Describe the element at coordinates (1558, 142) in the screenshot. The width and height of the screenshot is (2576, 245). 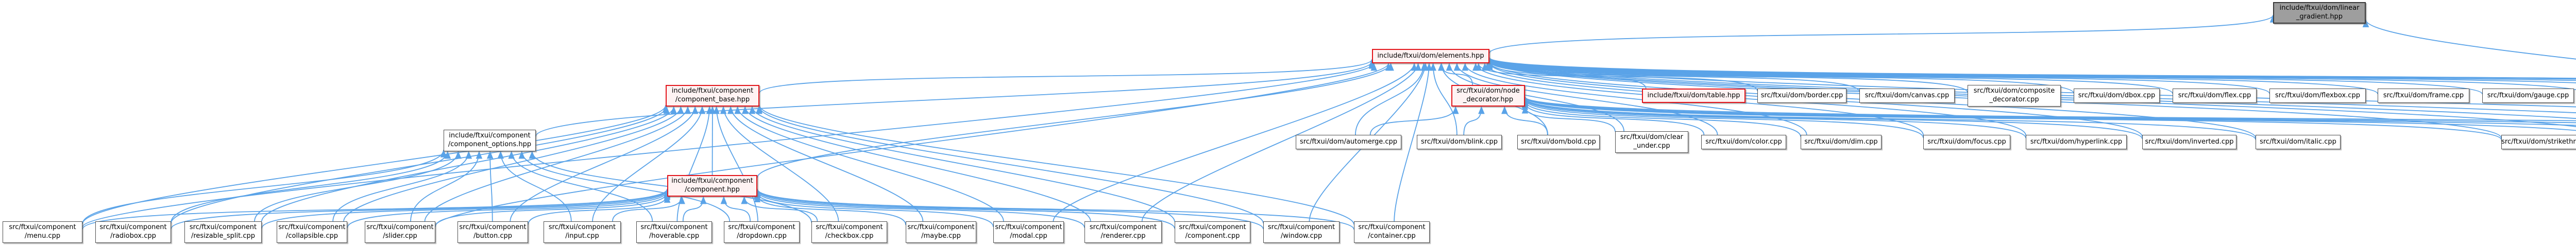
I see `graph-node-bold_cpp: src/ftxui/dom/bold.cpp` at that location.